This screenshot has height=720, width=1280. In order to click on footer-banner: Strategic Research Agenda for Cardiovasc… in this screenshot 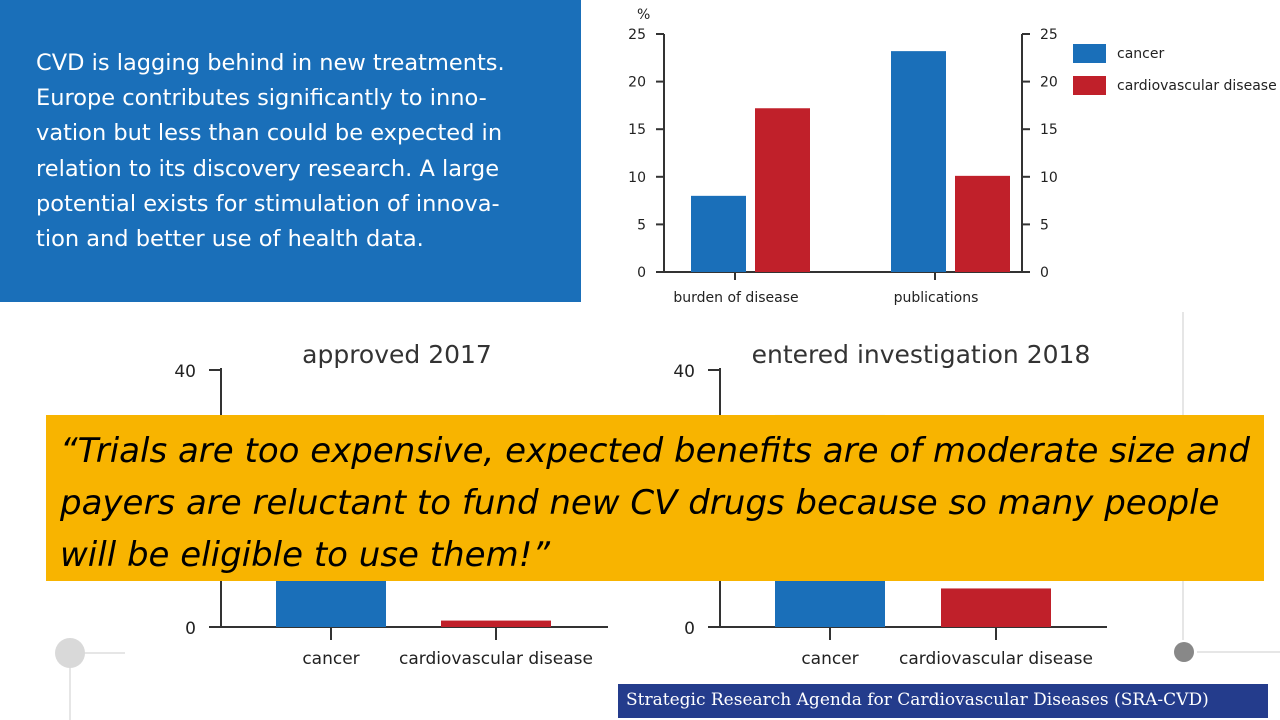, I will do `click(943, 701)`.